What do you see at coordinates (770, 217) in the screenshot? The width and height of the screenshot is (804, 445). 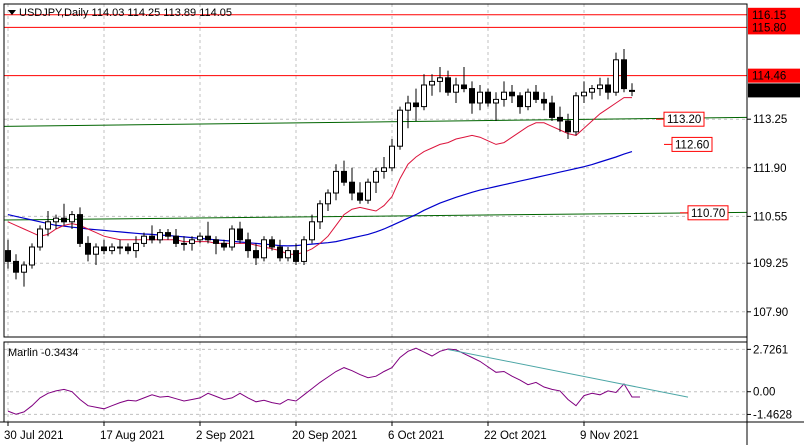 I see `y-tick-label: 110.55` at bounding box center [770, 217].